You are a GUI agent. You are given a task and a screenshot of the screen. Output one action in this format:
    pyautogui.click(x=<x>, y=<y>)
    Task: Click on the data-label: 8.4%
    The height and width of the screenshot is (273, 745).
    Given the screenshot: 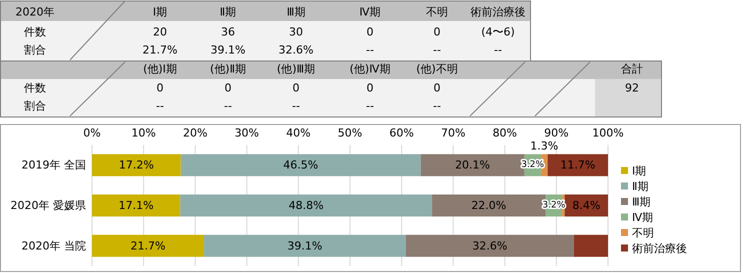 What is the action you would take?
    pyautogui.click(x=586, y=205)
    